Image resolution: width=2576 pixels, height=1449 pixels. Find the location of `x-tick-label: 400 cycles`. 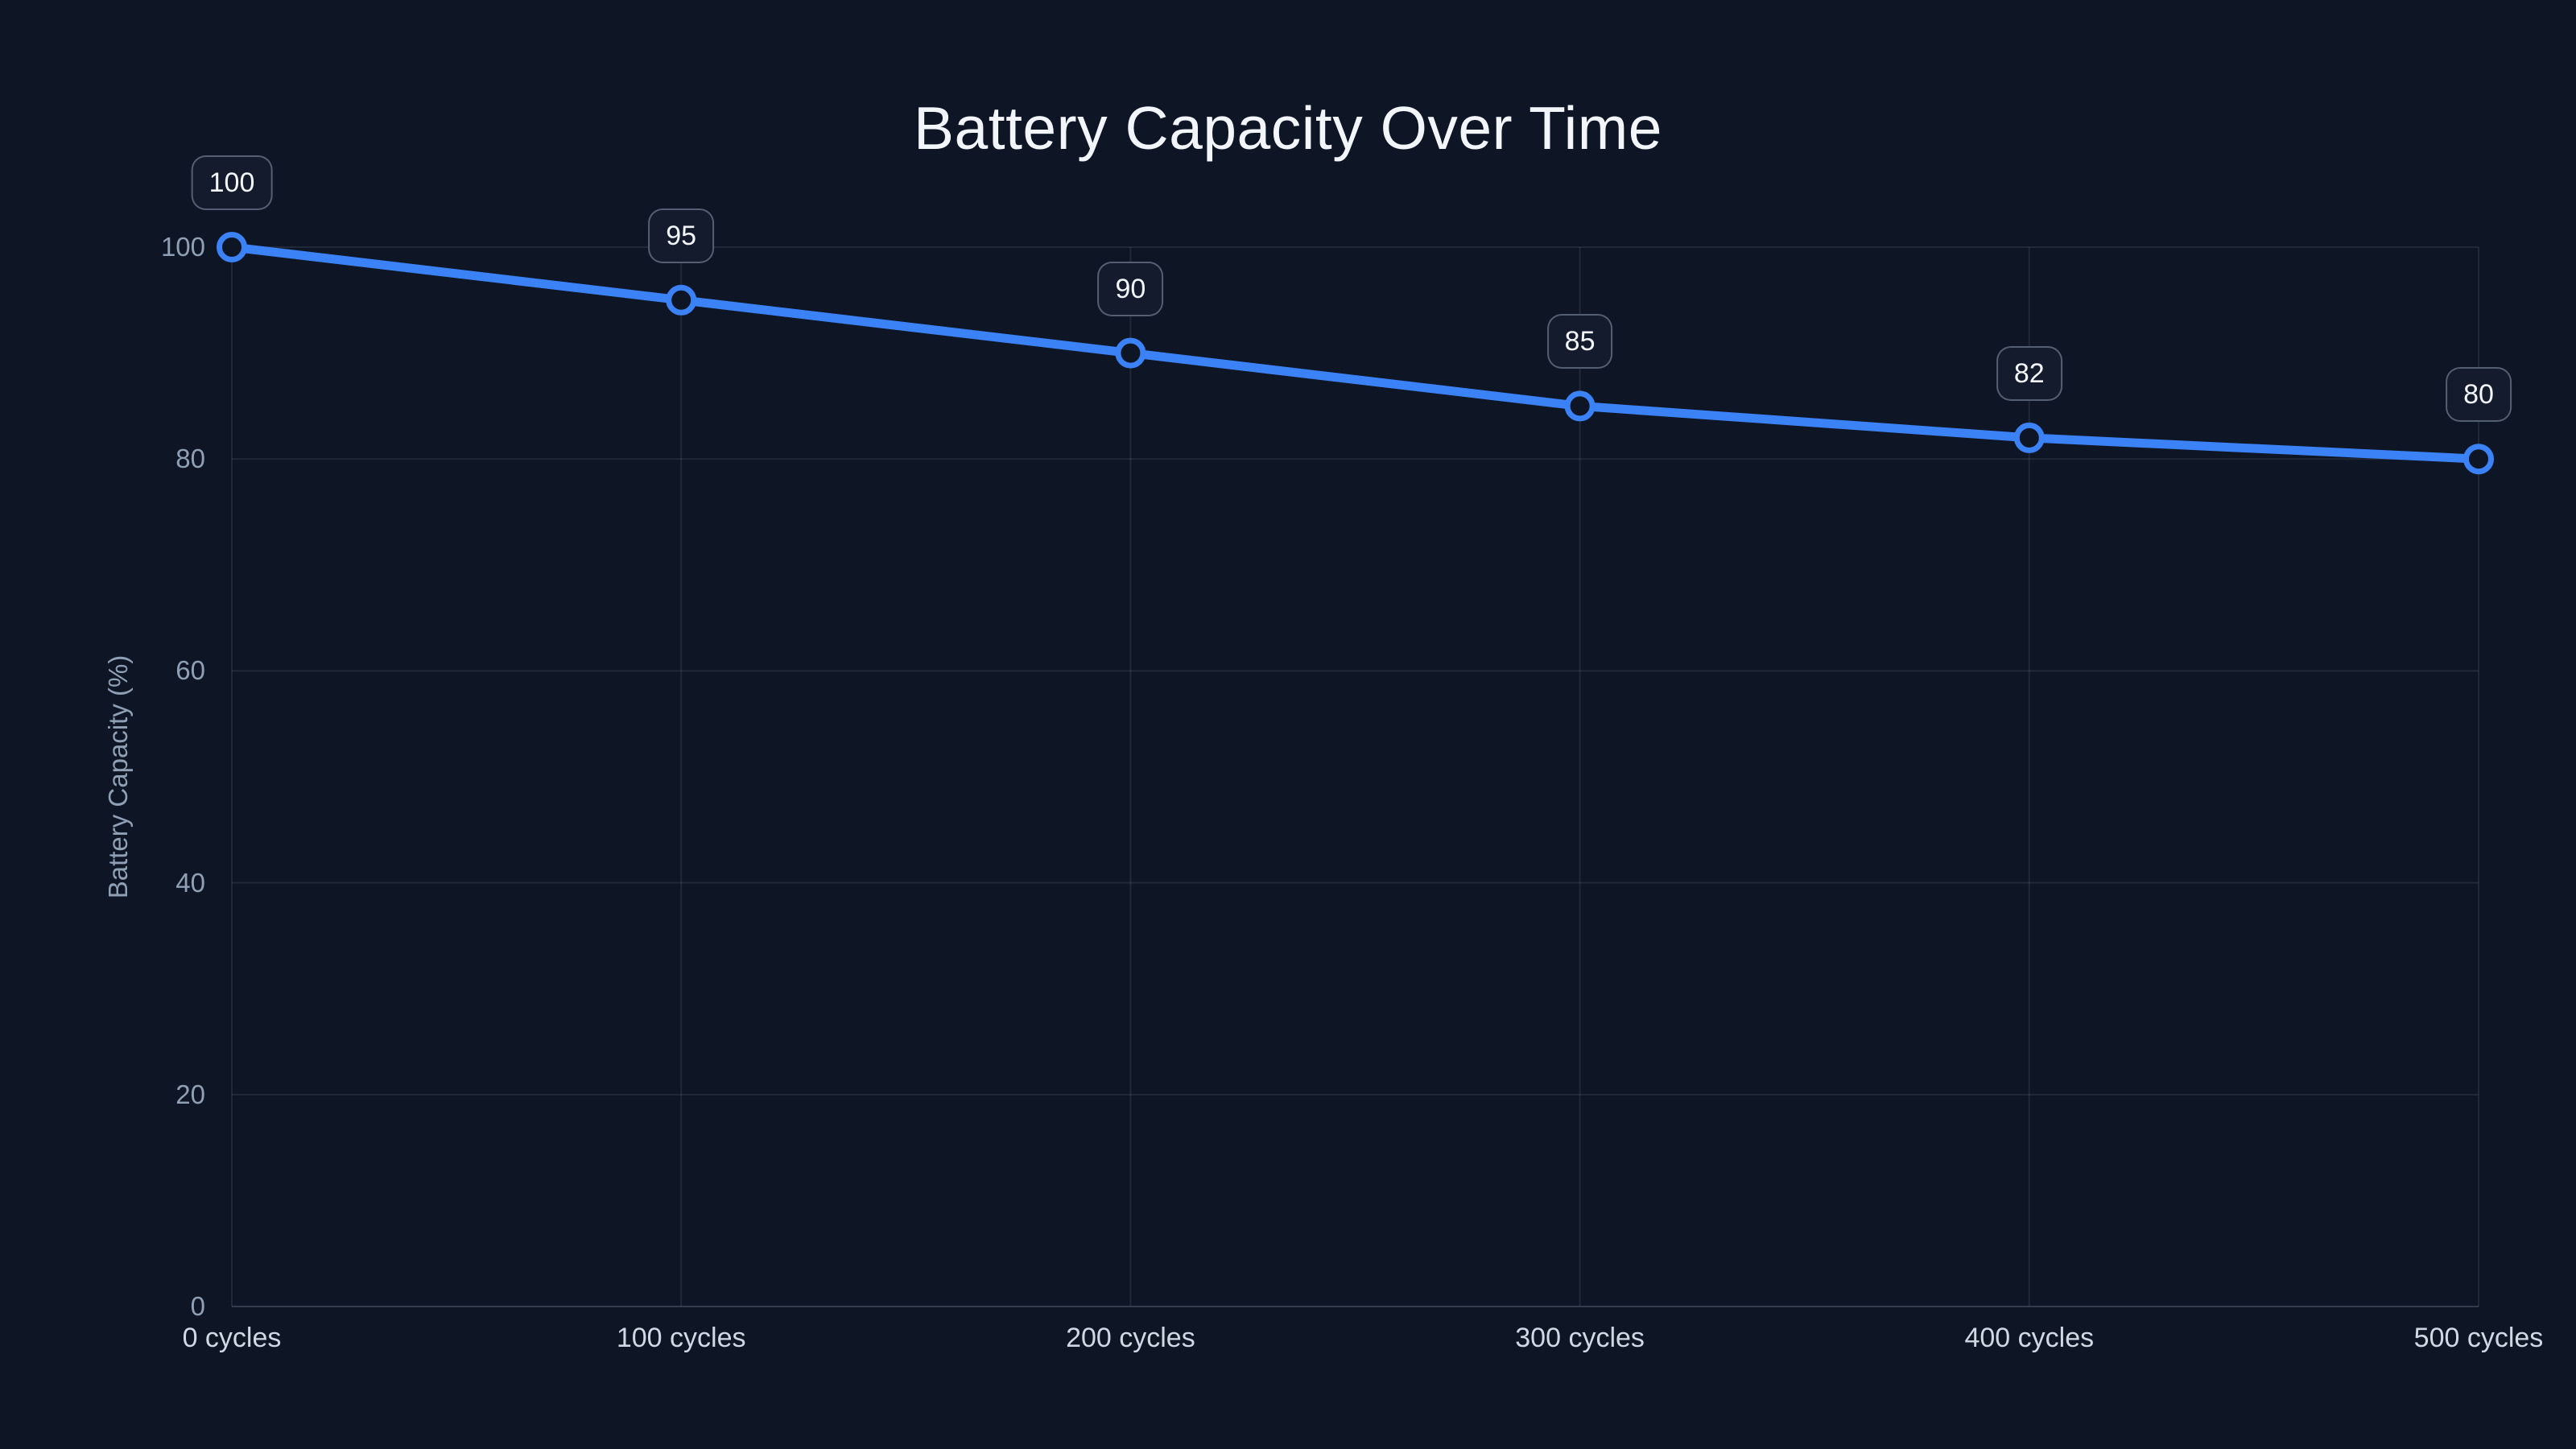

x-tick-label: 400 cycles is located at coordinates (2029, 1338).